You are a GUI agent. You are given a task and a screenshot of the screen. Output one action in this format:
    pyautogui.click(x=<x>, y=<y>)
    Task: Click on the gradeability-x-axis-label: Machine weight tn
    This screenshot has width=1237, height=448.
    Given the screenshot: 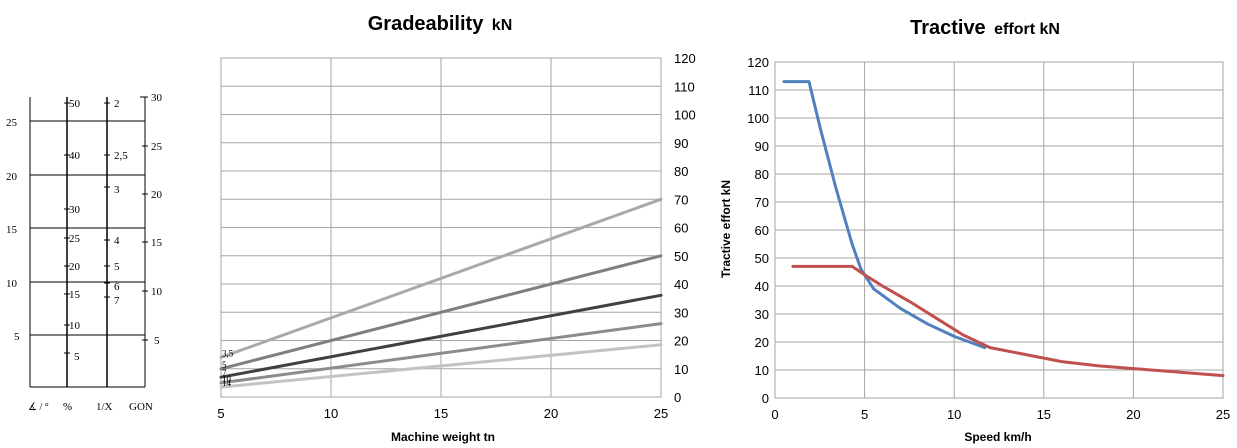 What is the action you would take?
    pyautogui.click(x=443, y=437)
    